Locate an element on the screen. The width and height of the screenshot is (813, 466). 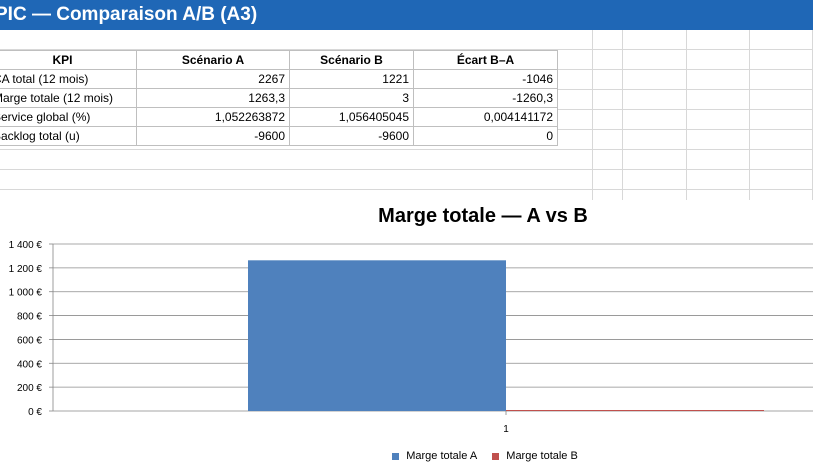
header-kpi: KPI is located at coordinates (68, 60).